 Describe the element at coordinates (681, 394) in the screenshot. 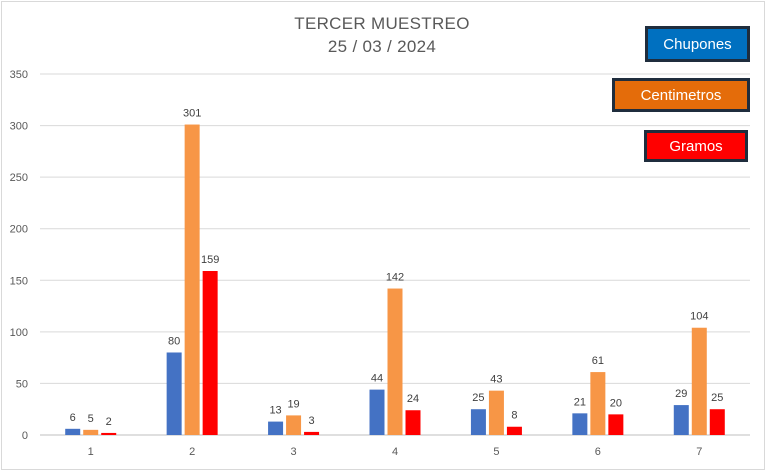

I see `data-label-chupones: 29` at that location.